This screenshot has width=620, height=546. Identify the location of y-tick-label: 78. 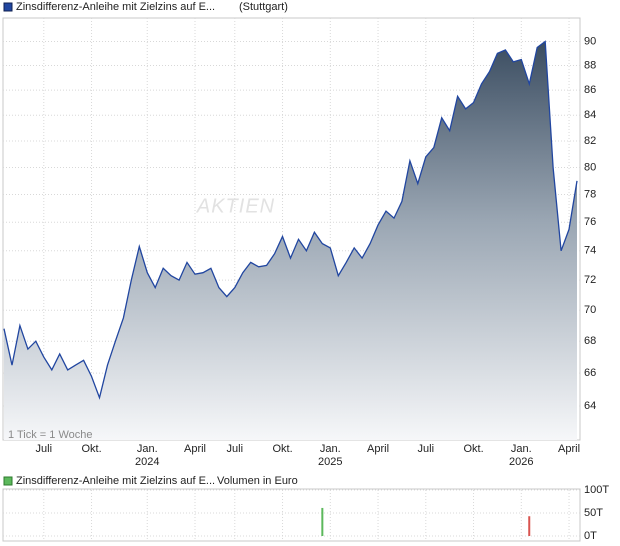
(590, 194).